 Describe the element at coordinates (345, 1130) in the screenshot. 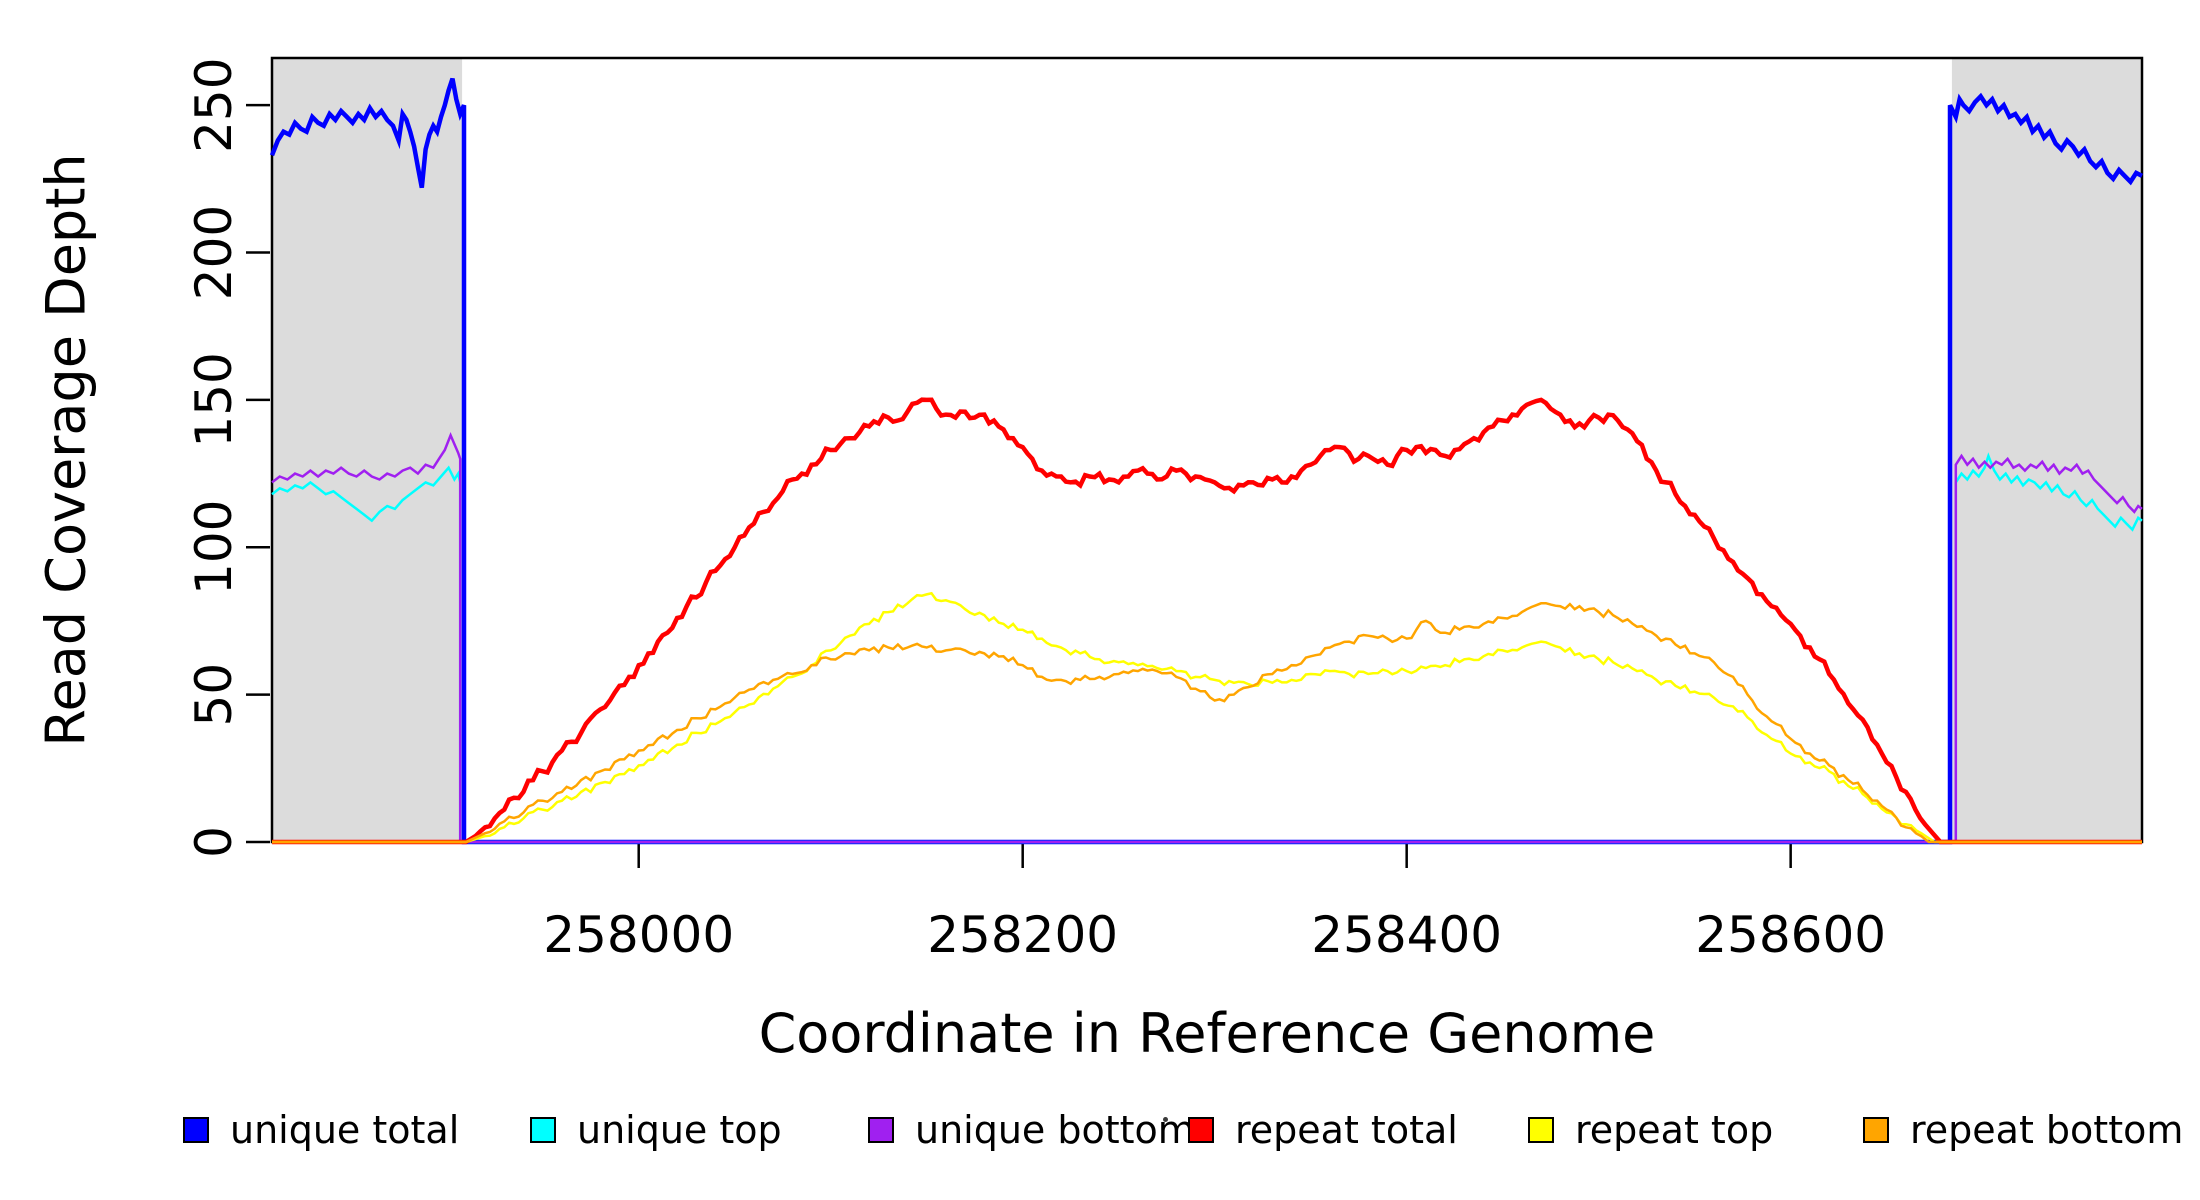

I see `legend-label: unique total` at that location.